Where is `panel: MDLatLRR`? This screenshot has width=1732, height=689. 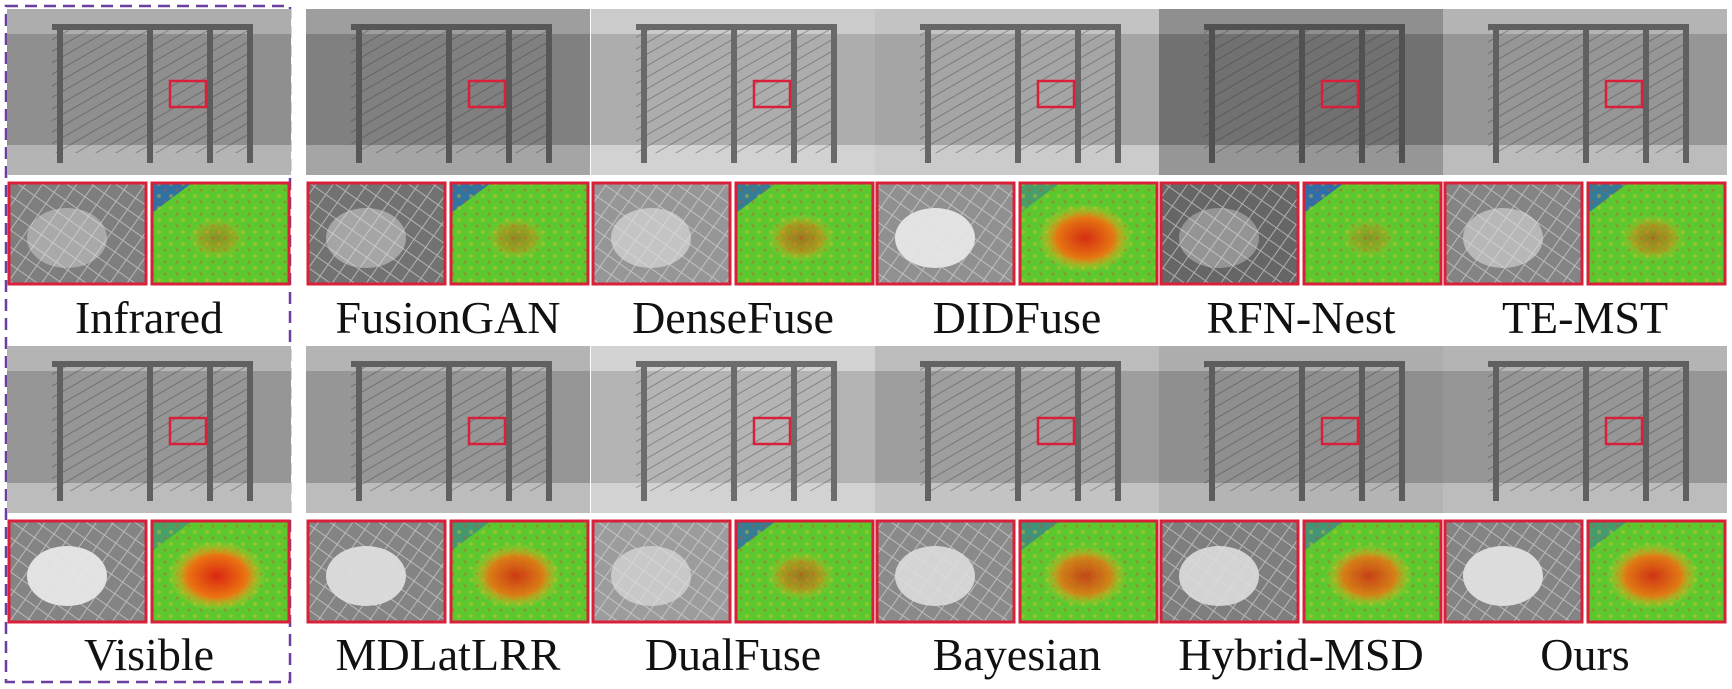 panel: MDLatLRR is located at coordinates (448, 513).